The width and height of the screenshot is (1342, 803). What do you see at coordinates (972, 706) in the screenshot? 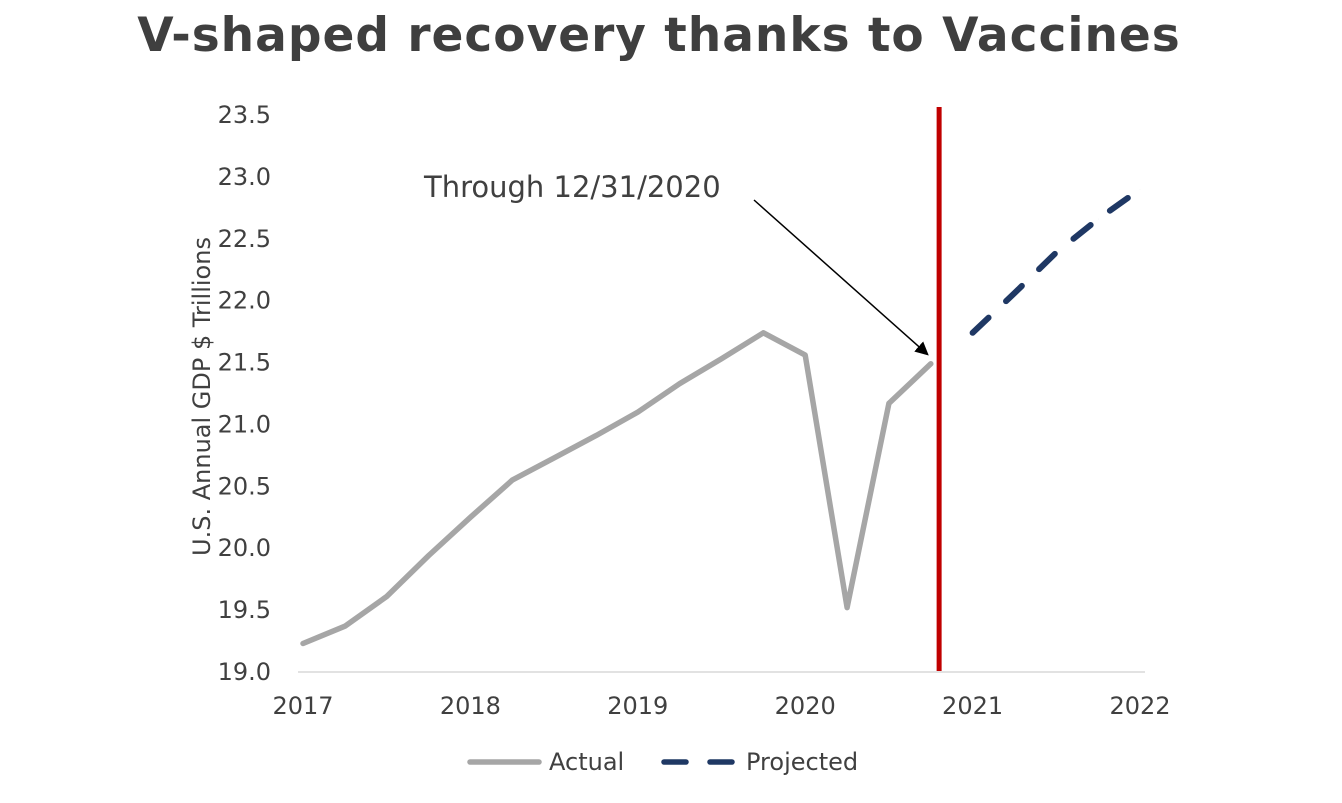
I see `x-tick-label: 2021` at bounding box center [972, 706].